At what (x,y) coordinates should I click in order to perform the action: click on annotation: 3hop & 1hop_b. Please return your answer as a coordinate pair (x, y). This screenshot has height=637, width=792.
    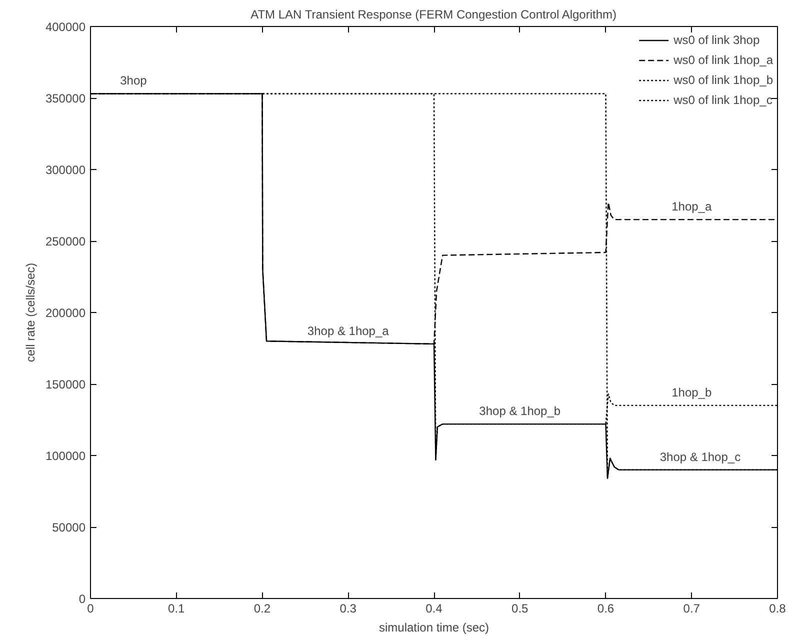
    Looking at the image, I should click on (520, 411).